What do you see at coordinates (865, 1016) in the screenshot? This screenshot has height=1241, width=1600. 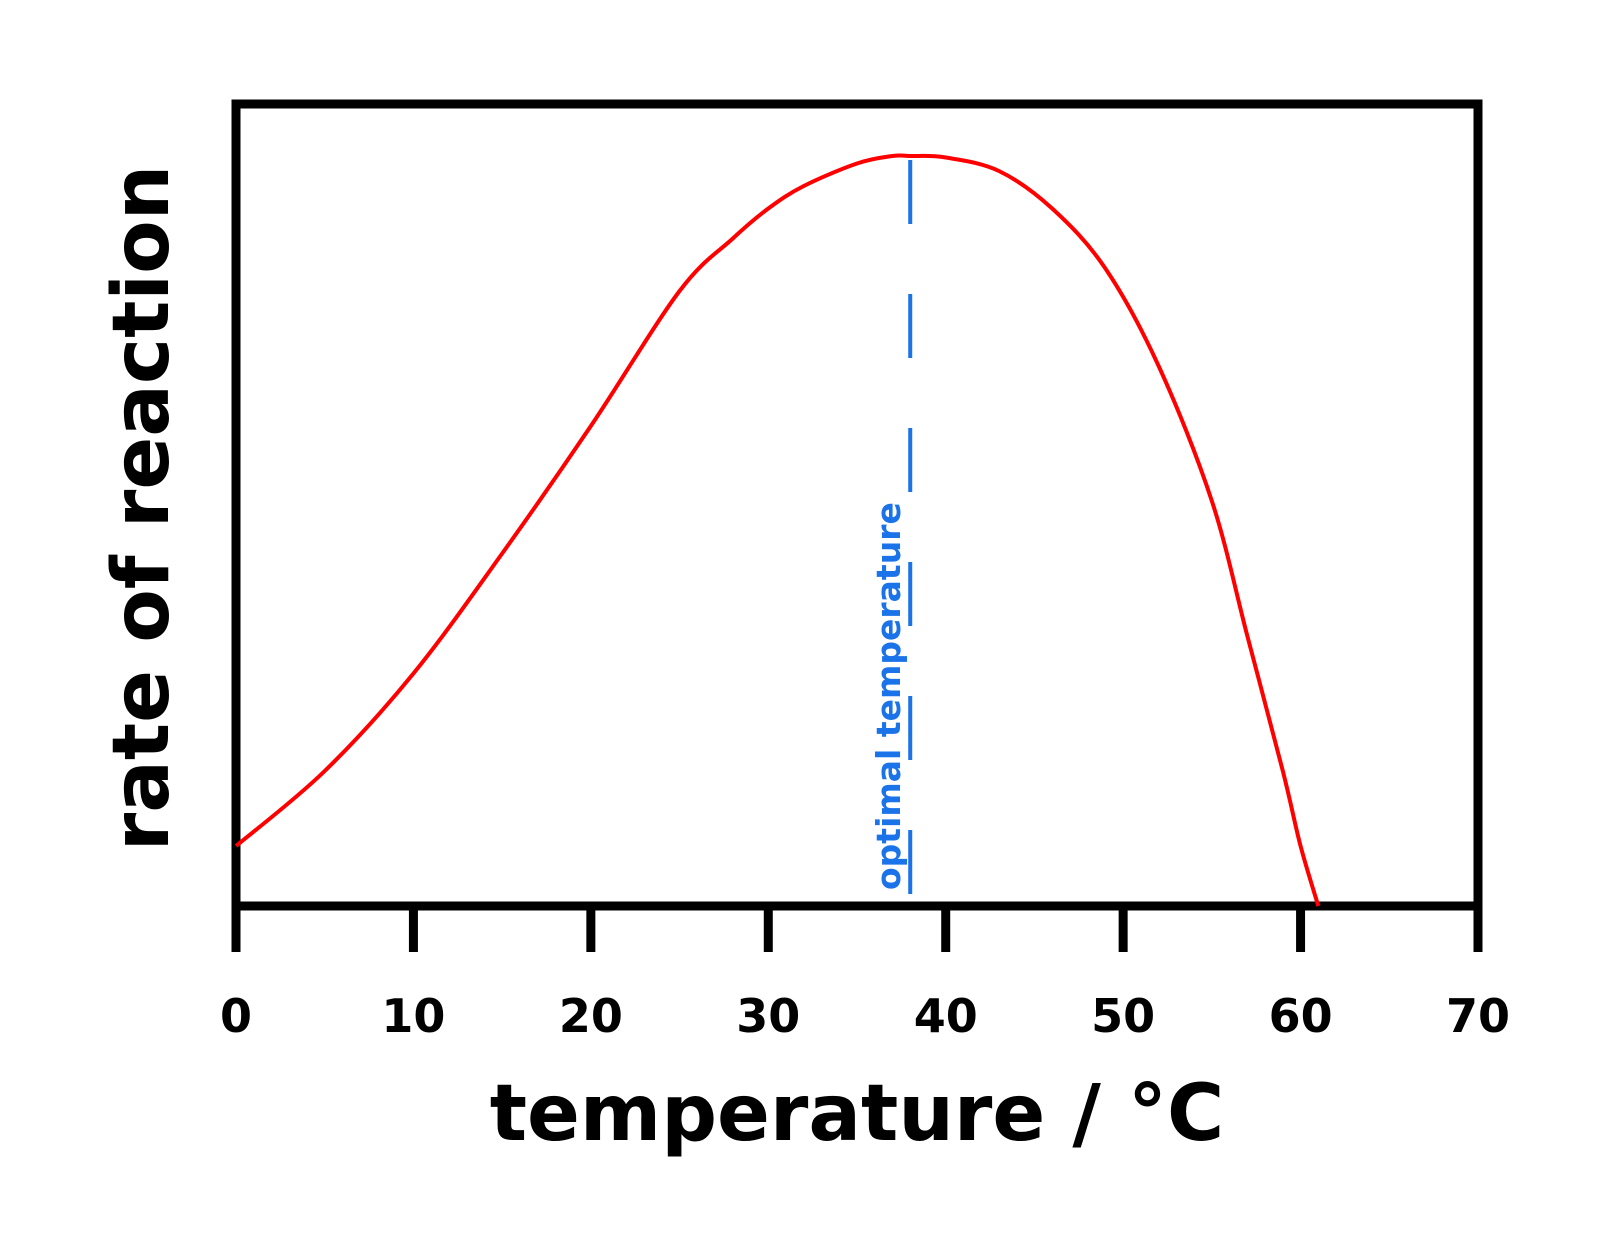 I see `x-axis-tick-labels: 0 10 20 30 40 50 60 70` at bounding box center [865, 1016].